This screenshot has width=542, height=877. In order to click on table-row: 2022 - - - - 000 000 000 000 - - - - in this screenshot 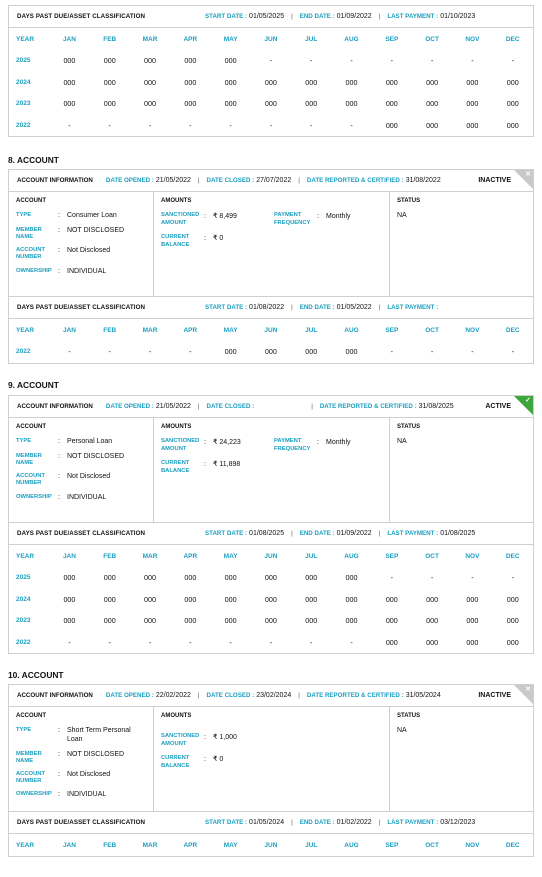, I will do `click(271, 352)`.